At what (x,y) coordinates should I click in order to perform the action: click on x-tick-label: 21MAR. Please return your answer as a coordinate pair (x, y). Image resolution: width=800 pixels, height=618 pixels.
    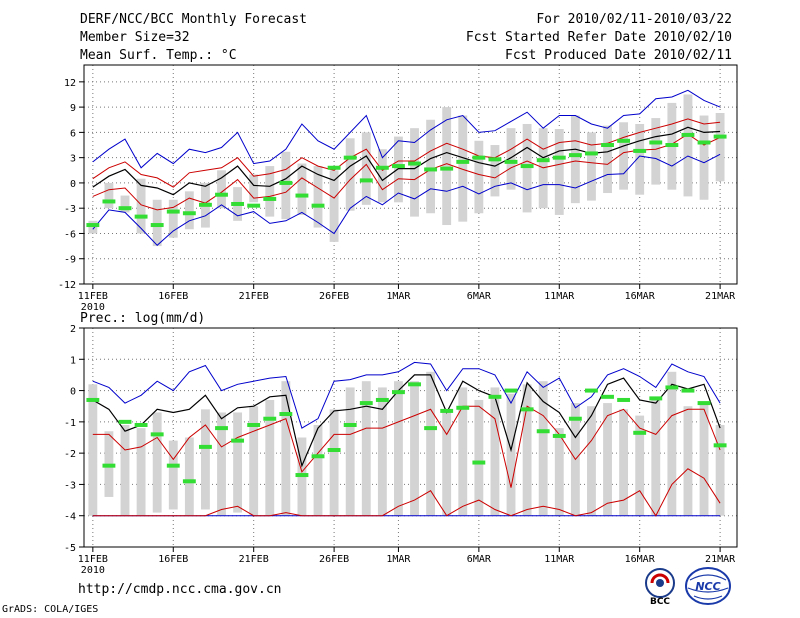
    Looking at the image, I should click on (720, 296).